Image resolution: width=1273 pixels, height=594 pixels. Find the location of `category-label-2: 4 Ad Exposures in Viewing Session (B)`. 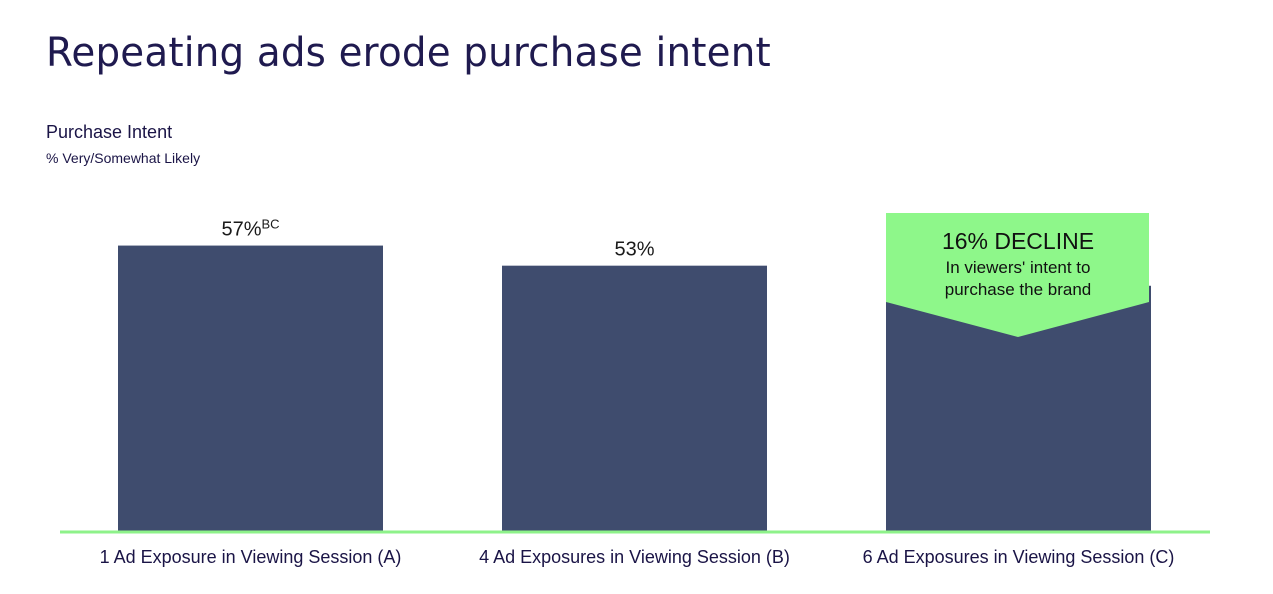

category-label-2: 4 Ad Exposures in Viewing Session (B) is located at coordinates (634, 557).